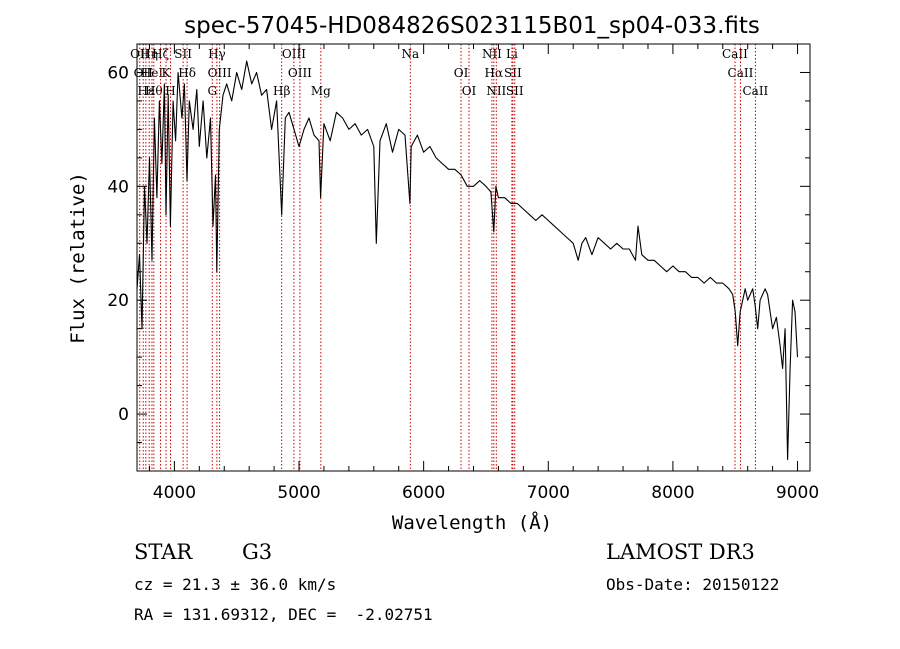 The width and height of the screenshot is (900, 649). What do you see at coordinates (212, 91) in the screenshot?
I see `line-marker-label: G` at bounding box center [212, 91].